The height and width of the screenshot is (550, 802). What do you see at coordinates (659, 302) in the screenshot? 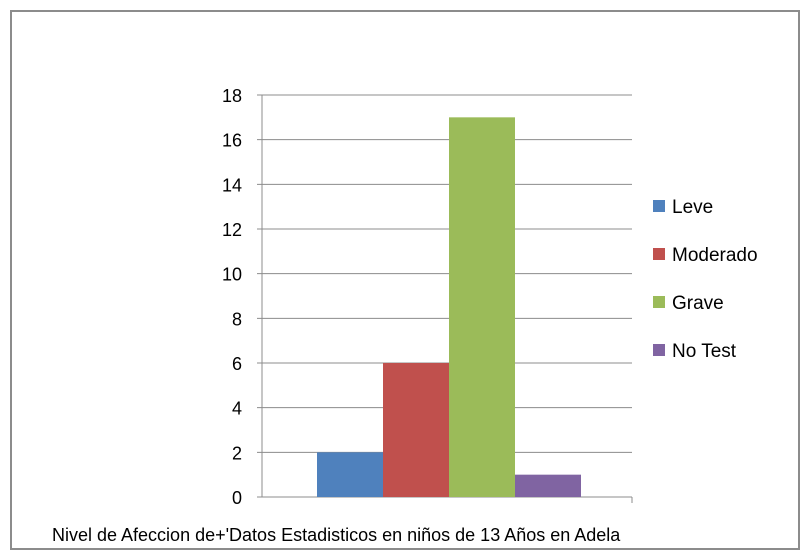
I see `legend-swatch-grave` at bounding box center [659, 302].